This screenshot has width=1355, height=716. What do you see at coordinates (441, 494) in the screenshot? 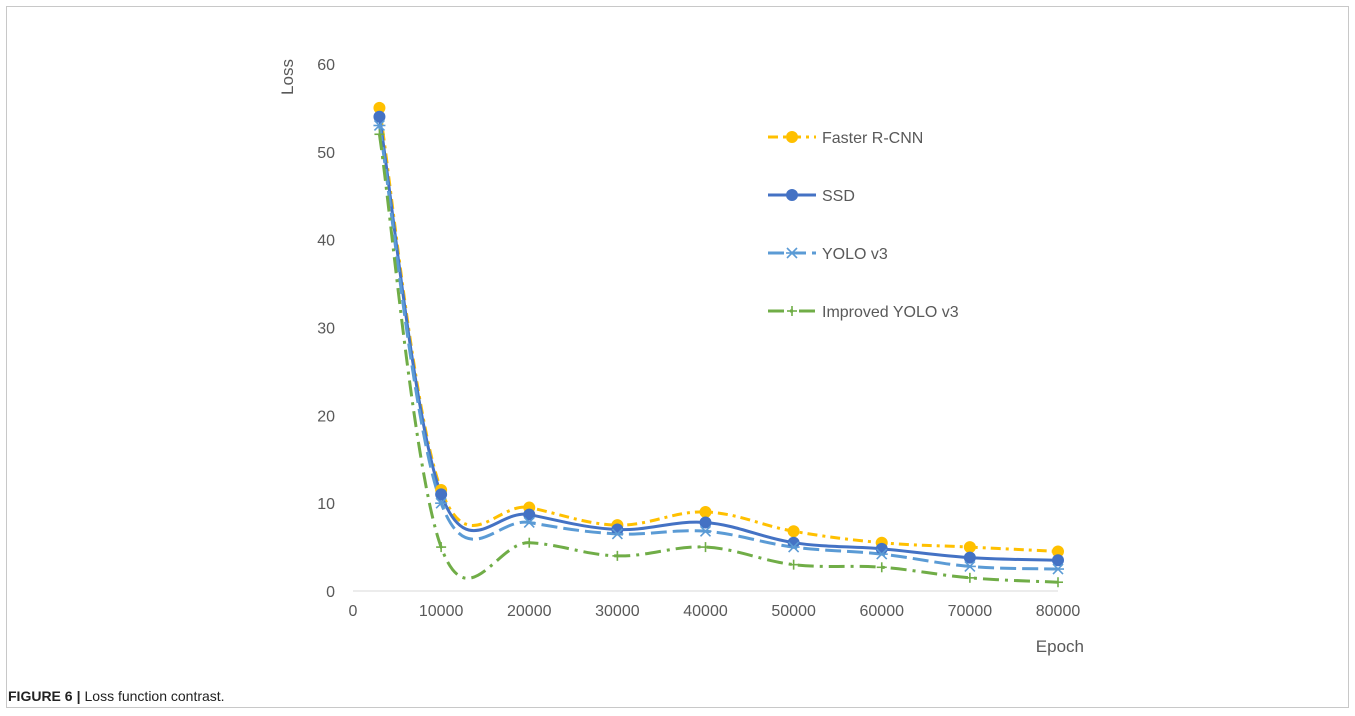
I see `data-point-s1-p1` at bounding box center [441, 494].